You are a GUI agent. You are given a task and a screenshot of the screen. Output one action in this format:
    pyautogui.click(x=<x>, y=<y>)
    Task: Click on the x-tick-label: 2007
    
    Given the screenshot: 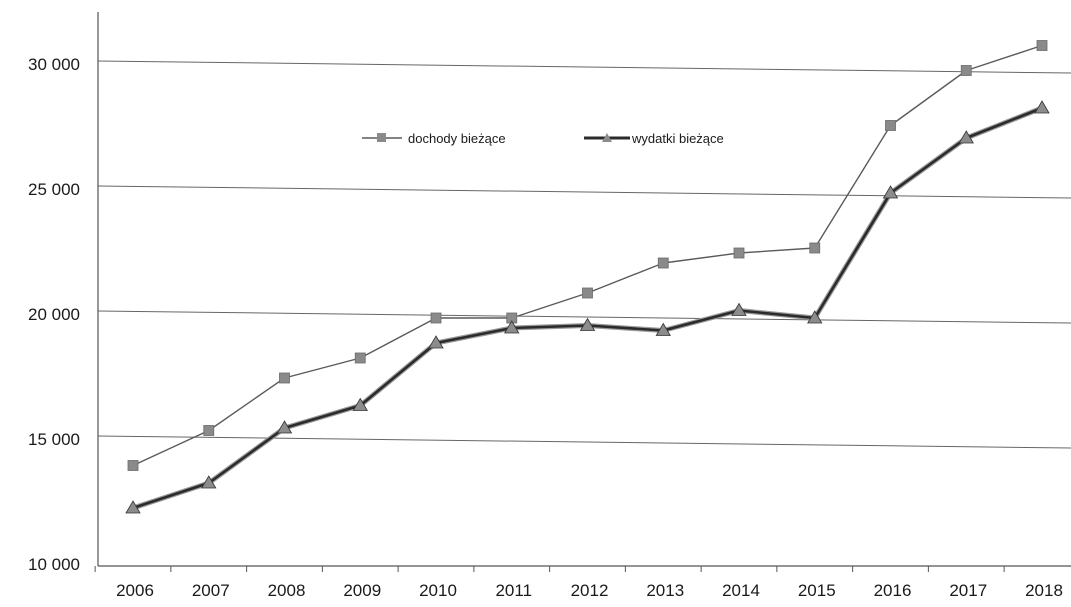 What is the action you would take?
    pyautogui.click(x=211, y=590)
    